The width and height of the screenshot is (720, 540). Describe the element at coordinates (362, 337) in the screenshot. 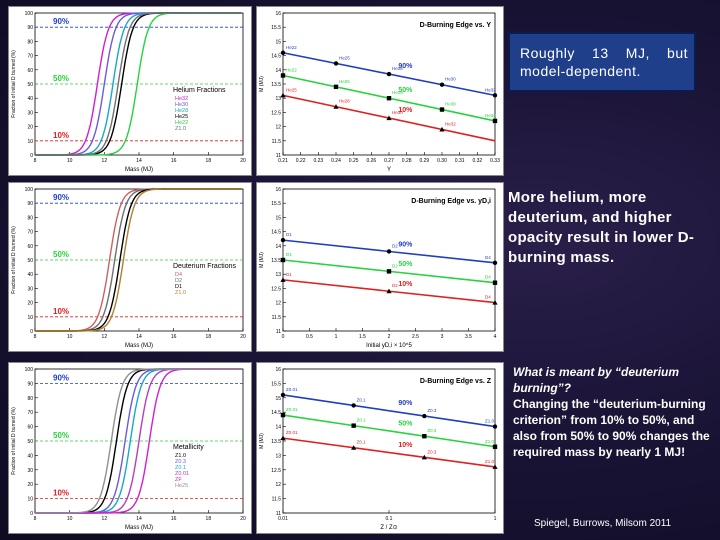

I see `x-tick-label: 1.5` at that location.